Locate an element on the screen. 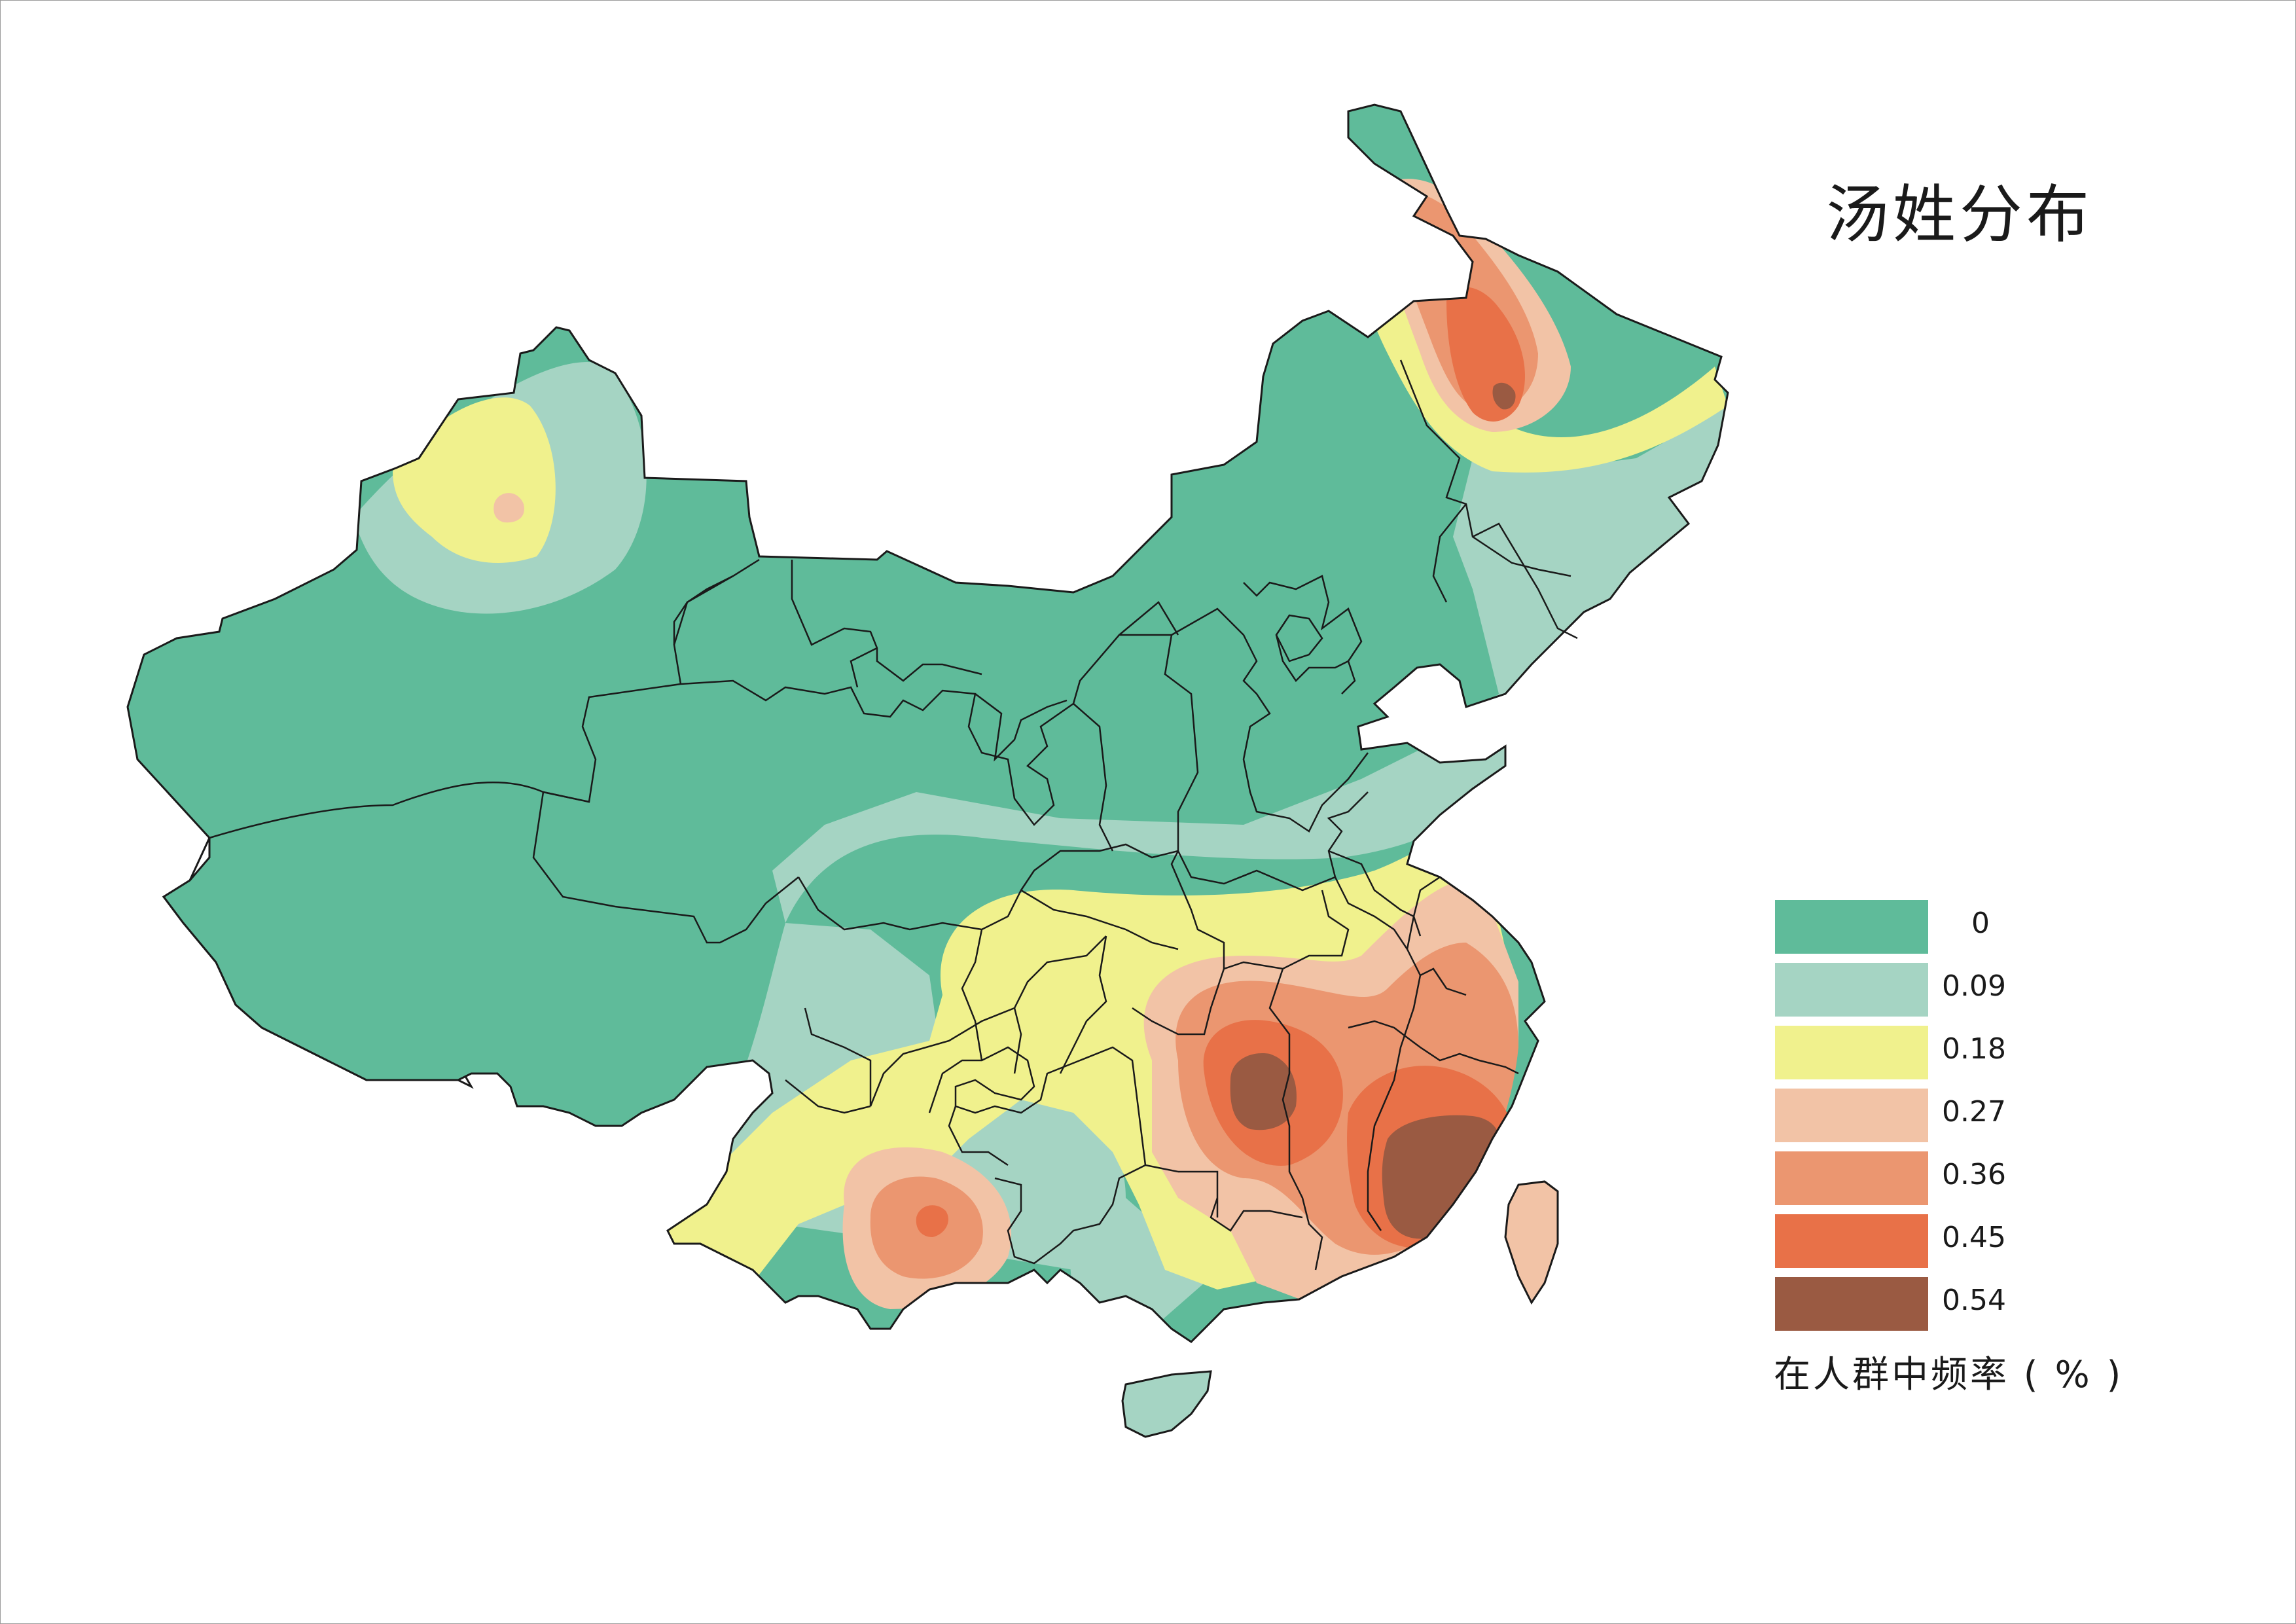 Image resolution: width=2296 pixels, height=1624 pixels. legend-label: 0.27 is located at coordinates (1974, 1111).